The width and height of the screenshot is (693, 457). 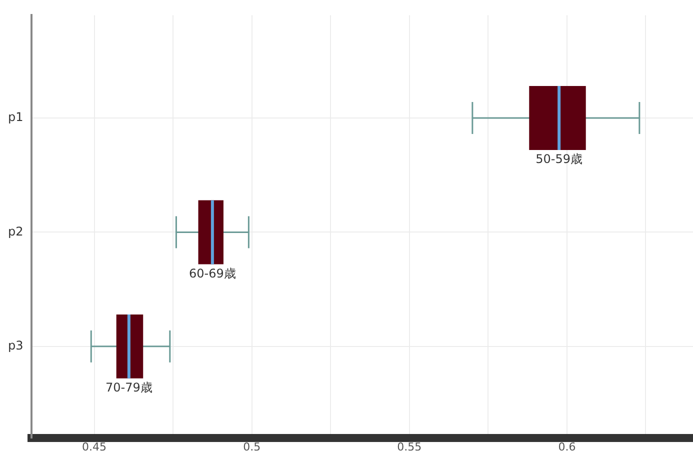 I want to click on y-tick-label: p2, so click(x=16, y=231).